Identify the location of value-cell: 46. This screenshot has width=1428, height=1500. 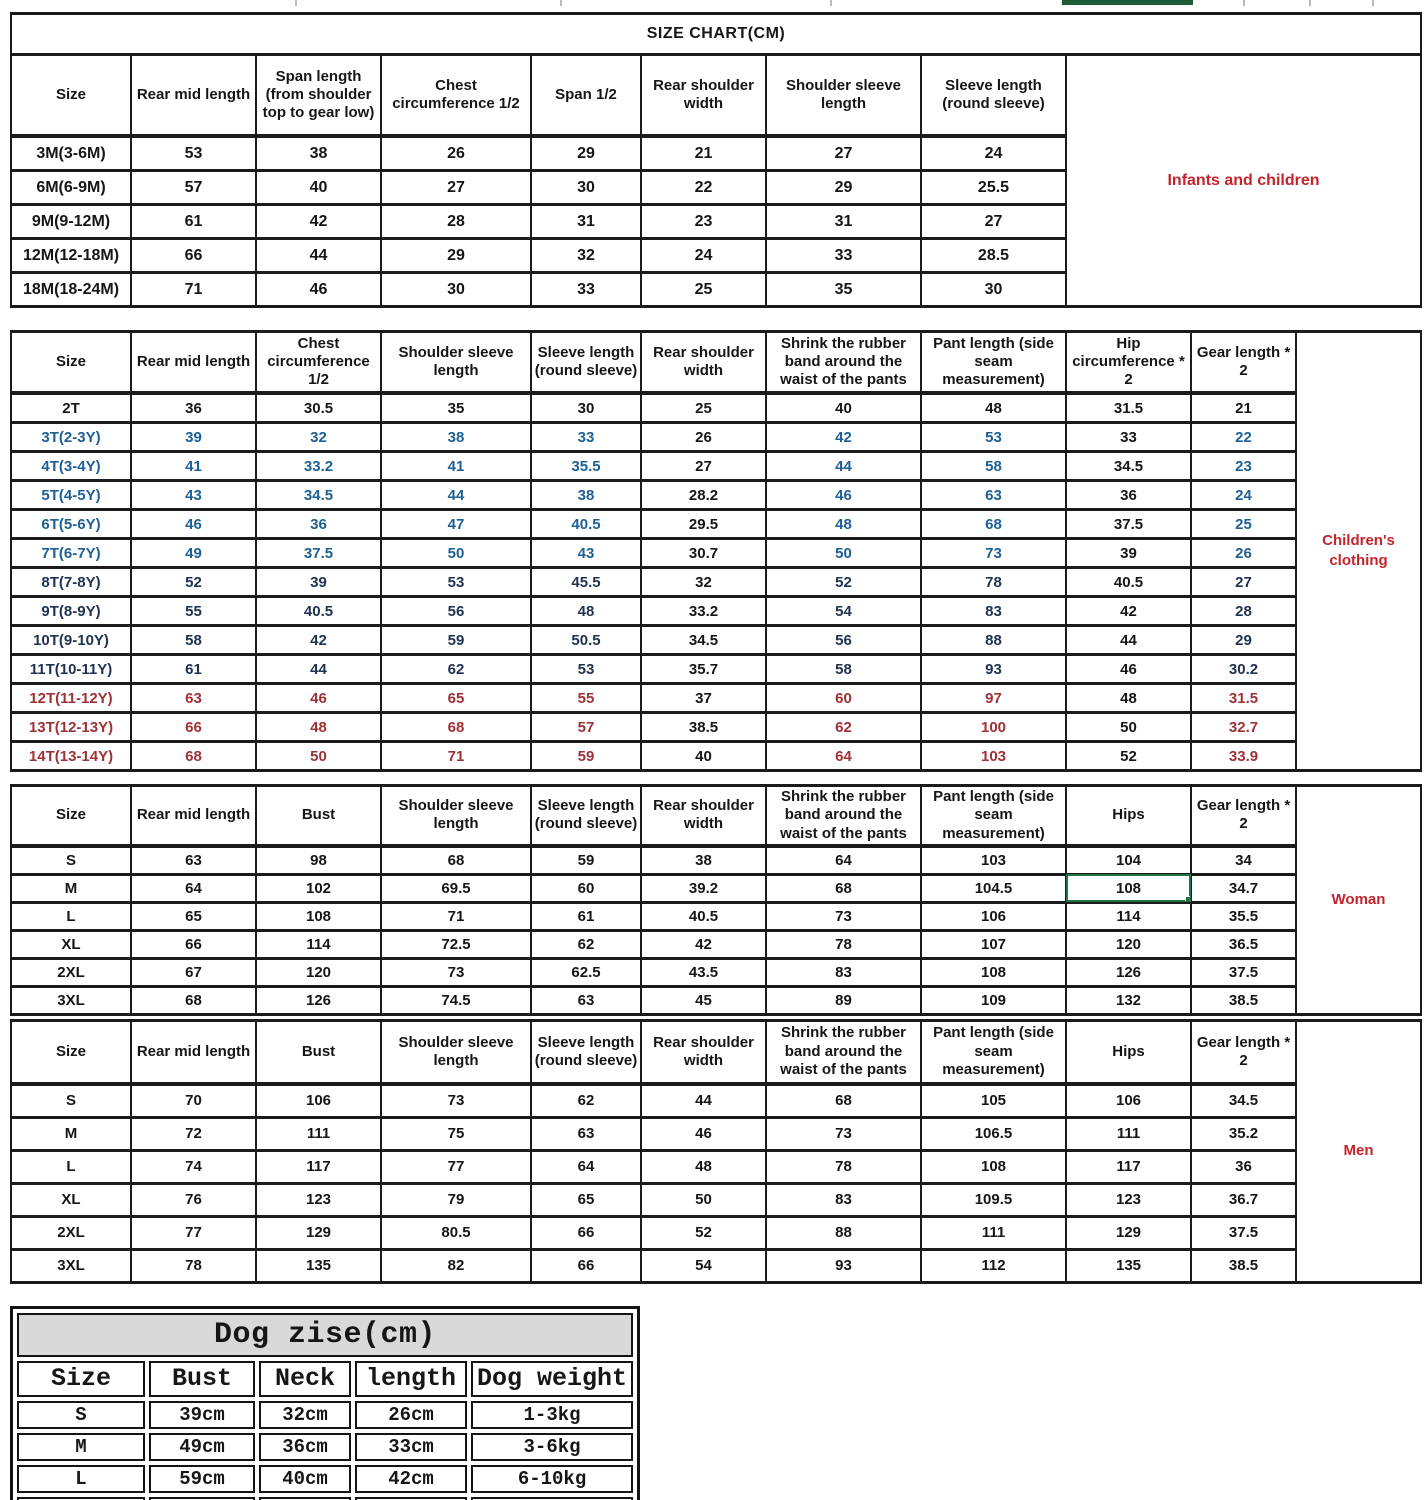
(843, 495).